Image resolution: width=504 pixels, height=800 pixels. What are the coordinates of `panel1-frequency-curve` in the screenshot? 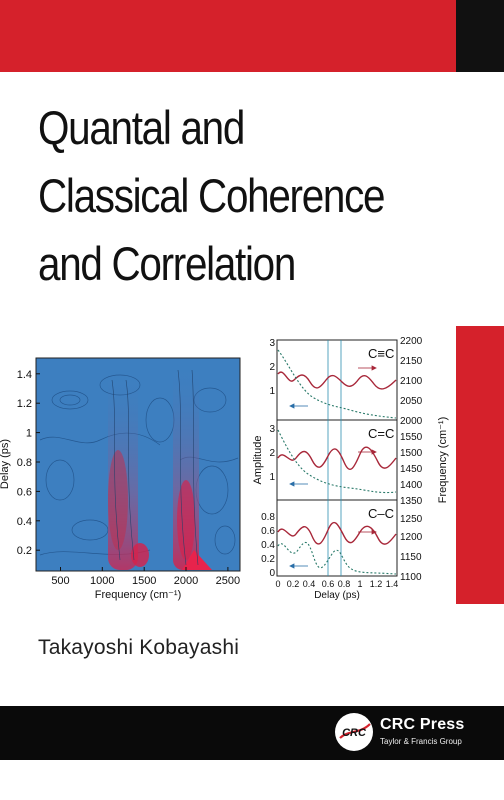 It's located at (337, 380).